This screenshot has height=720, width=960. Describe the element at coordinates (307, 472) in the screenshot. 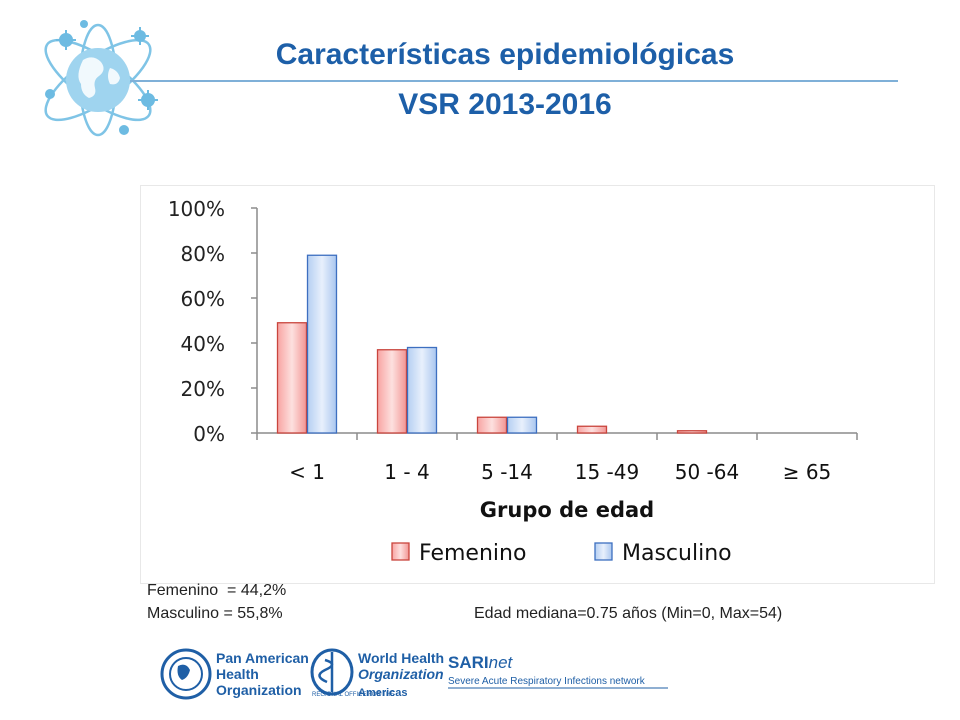

I see `x-tick-label: < 1` at that location.